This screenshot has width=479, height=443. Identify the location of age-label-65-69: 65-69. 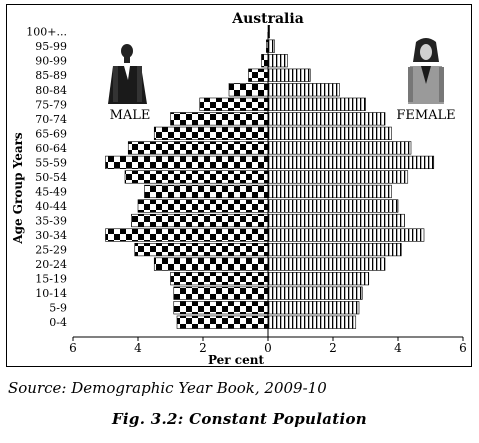
(51, 133).